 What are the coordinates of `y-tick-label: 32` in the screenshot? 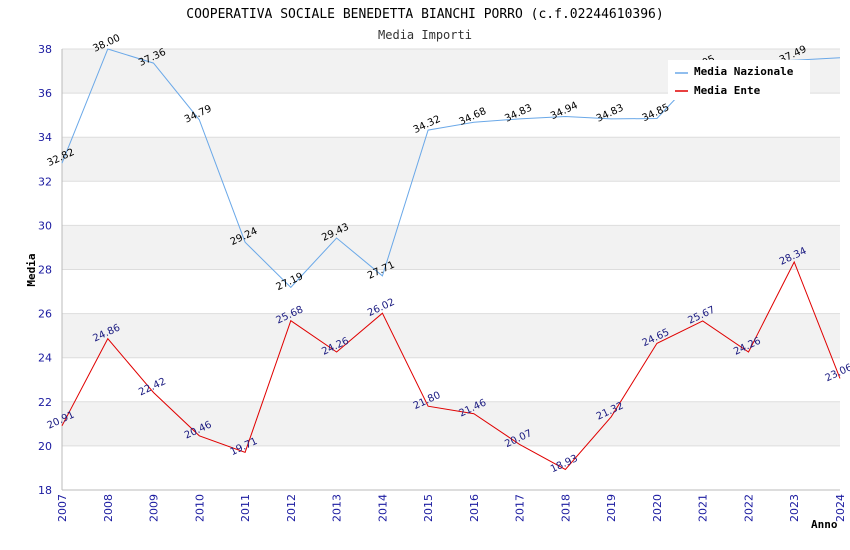 It's located at (45, 181).